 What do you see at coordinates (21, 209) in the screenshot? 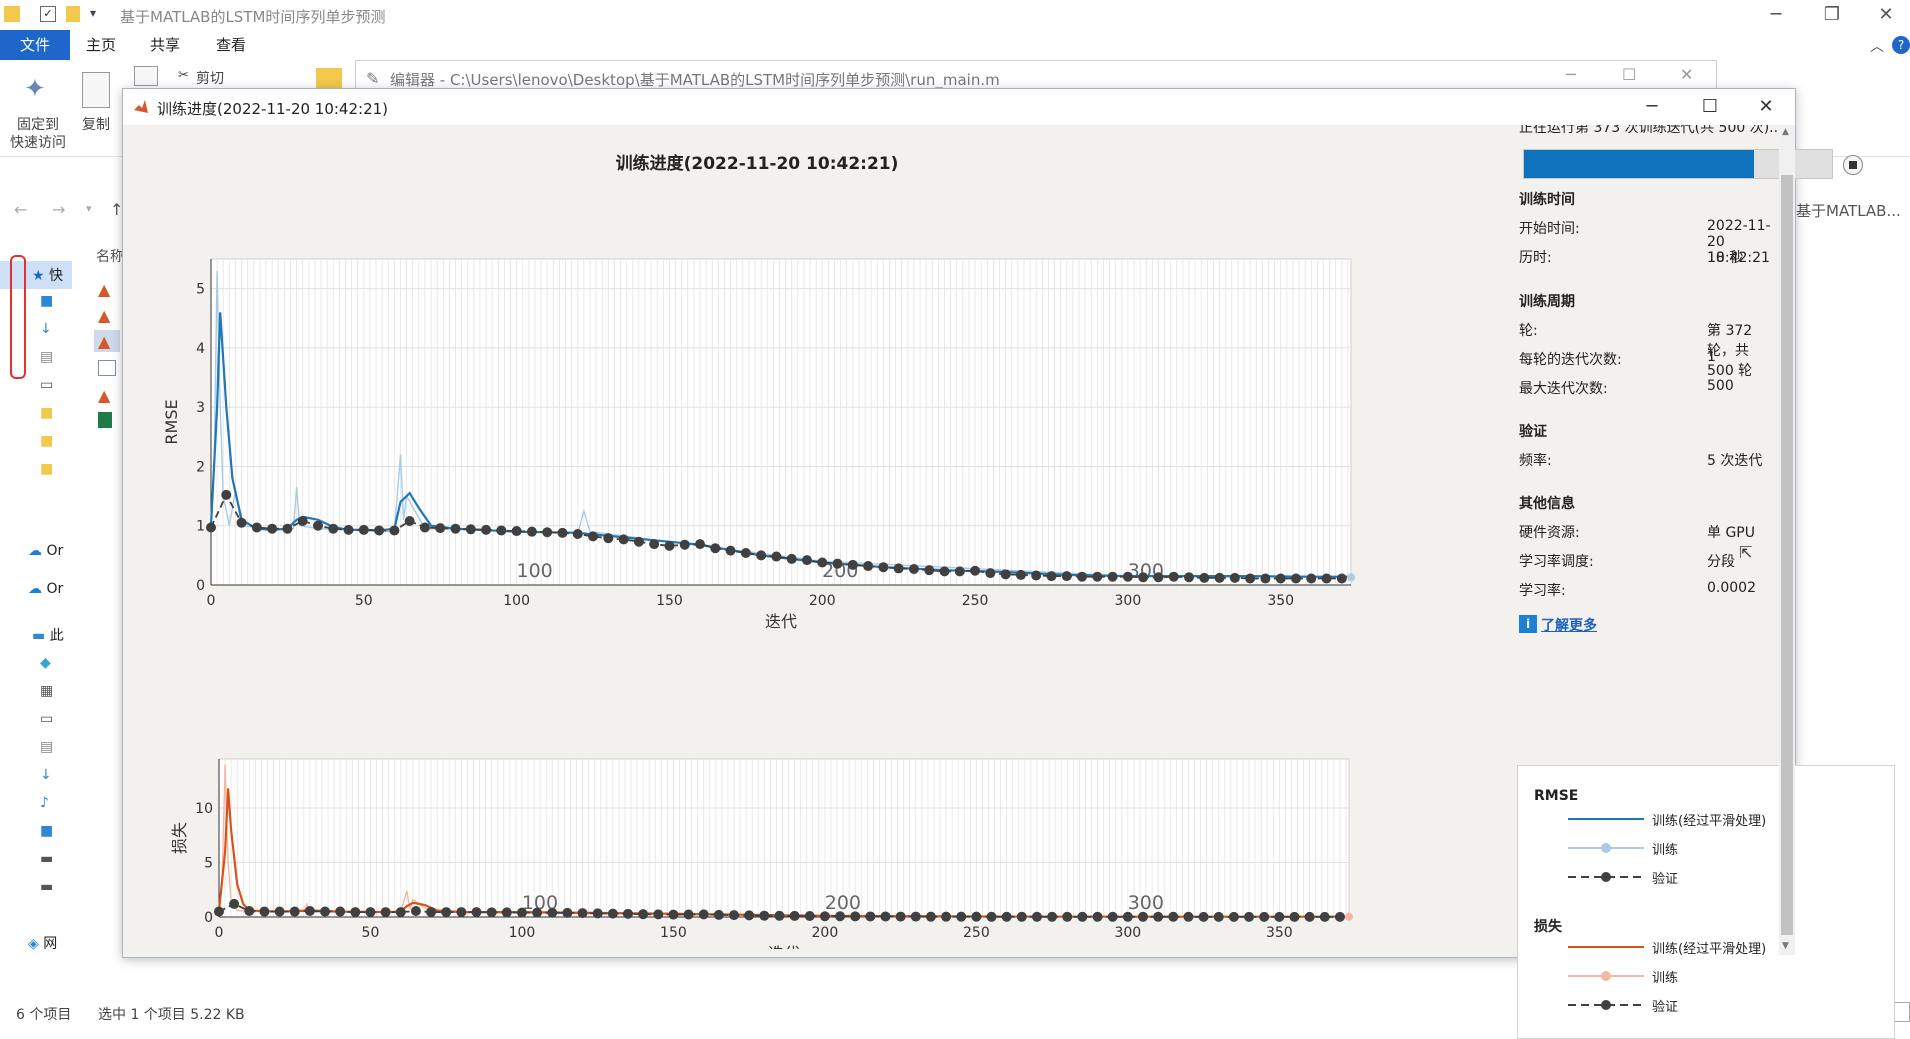
I see `back-icon: ←` at bounding box center [21, 209].